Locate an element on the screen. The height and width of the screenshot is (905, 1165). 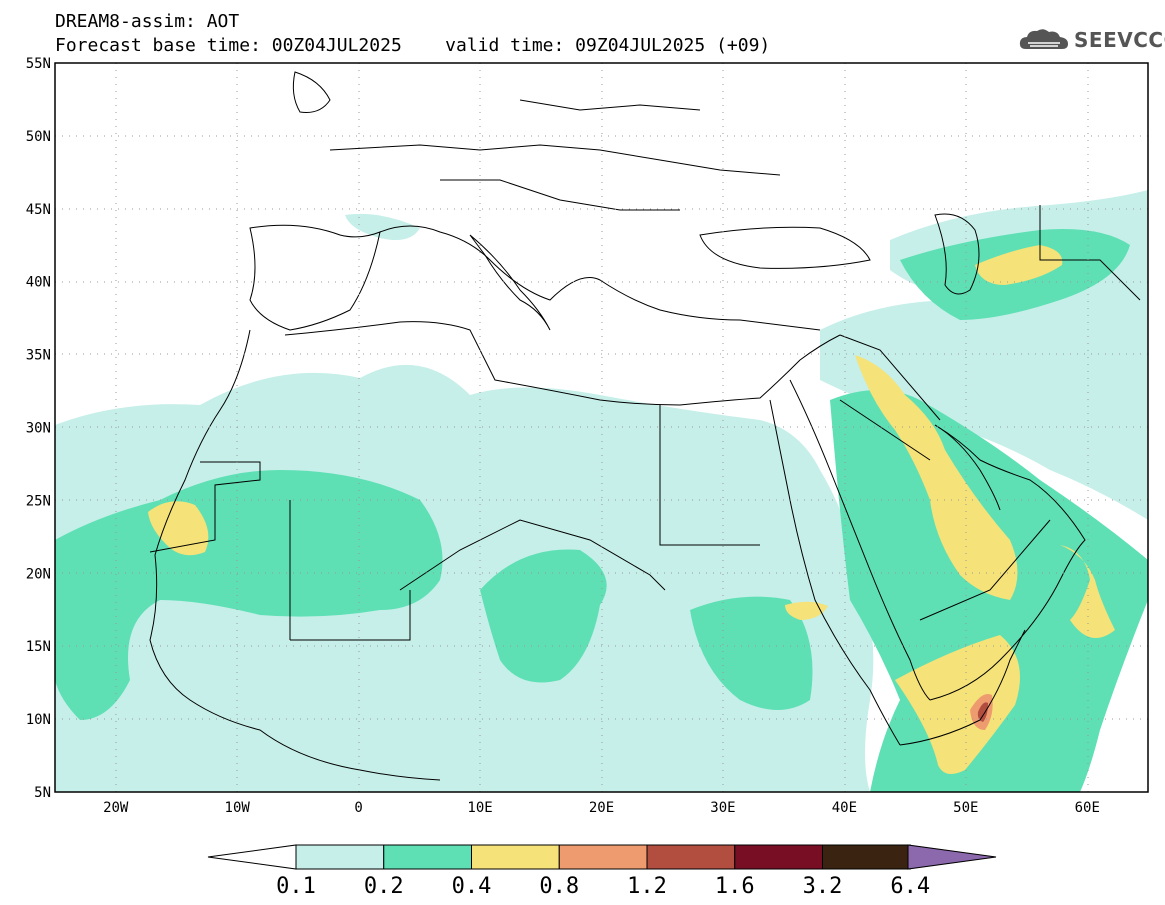
lat-tick-label: 10N is located at coordinates (38, 720).